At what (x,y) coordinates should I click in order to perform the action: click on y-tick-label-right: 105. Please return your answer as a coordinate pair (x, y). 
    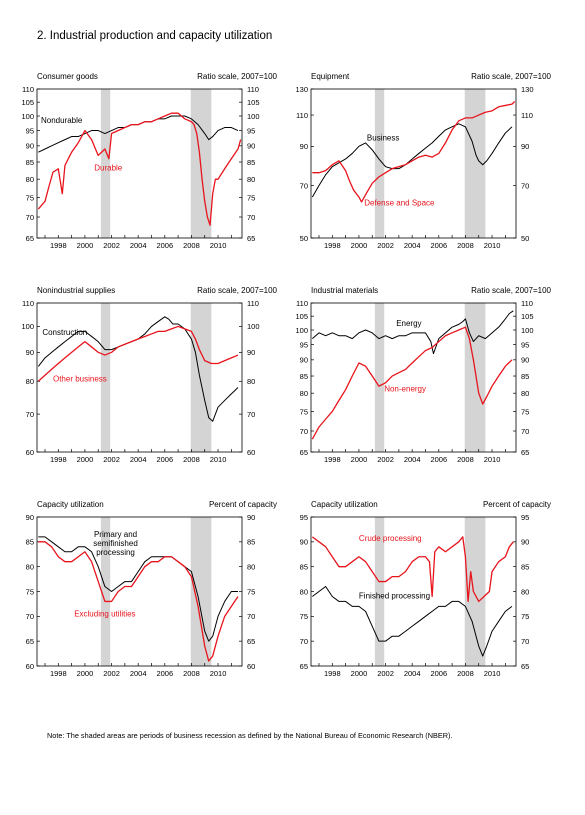
    Looking at the image, I should click on (527, 316).